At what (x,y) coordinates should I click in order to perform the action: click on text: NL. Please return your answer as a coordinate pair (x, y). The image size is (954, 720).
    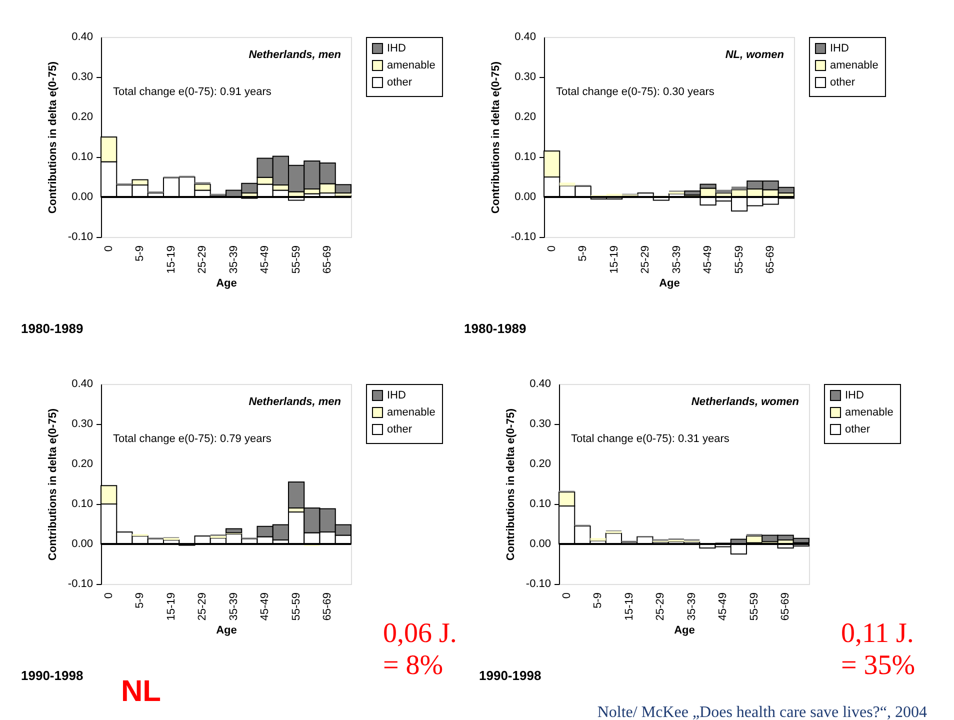
    Looking at the image, I should click on (141, 691).